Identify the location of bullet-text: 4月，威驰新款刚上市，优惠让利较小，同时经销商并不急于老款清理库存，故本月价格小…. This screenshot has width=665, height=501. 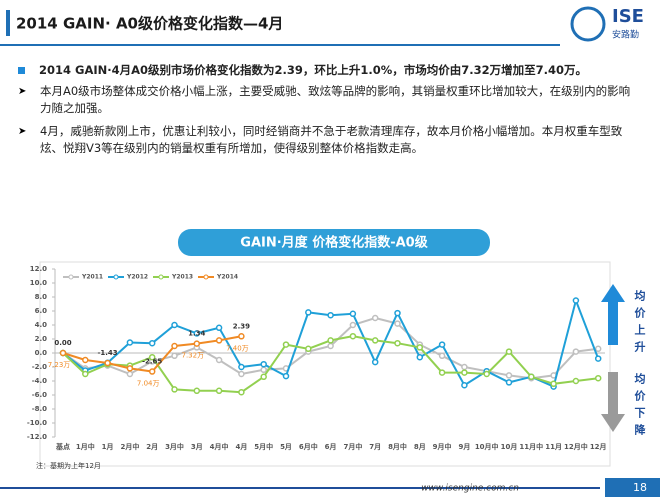
(331, 139).